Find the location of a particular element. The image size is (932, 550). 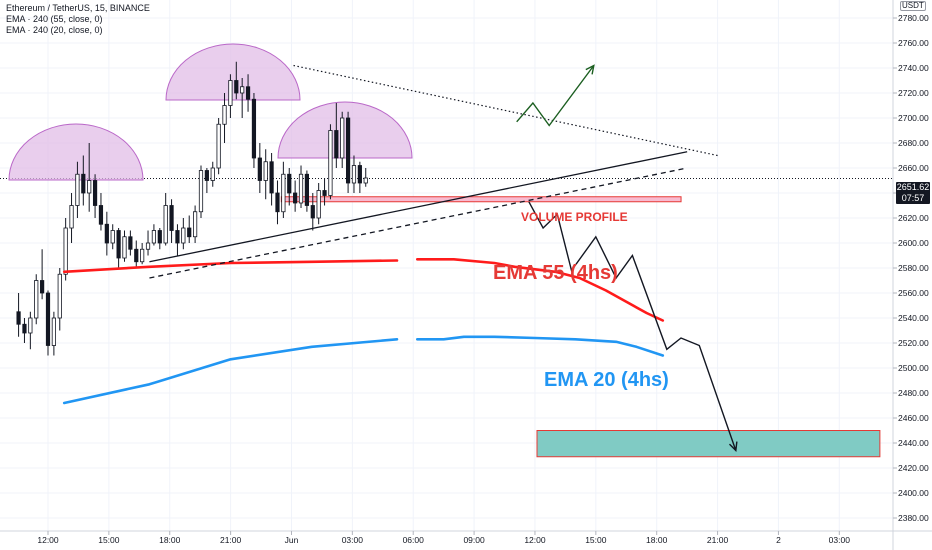

bullish-projection is located at coordinates (555, 96).